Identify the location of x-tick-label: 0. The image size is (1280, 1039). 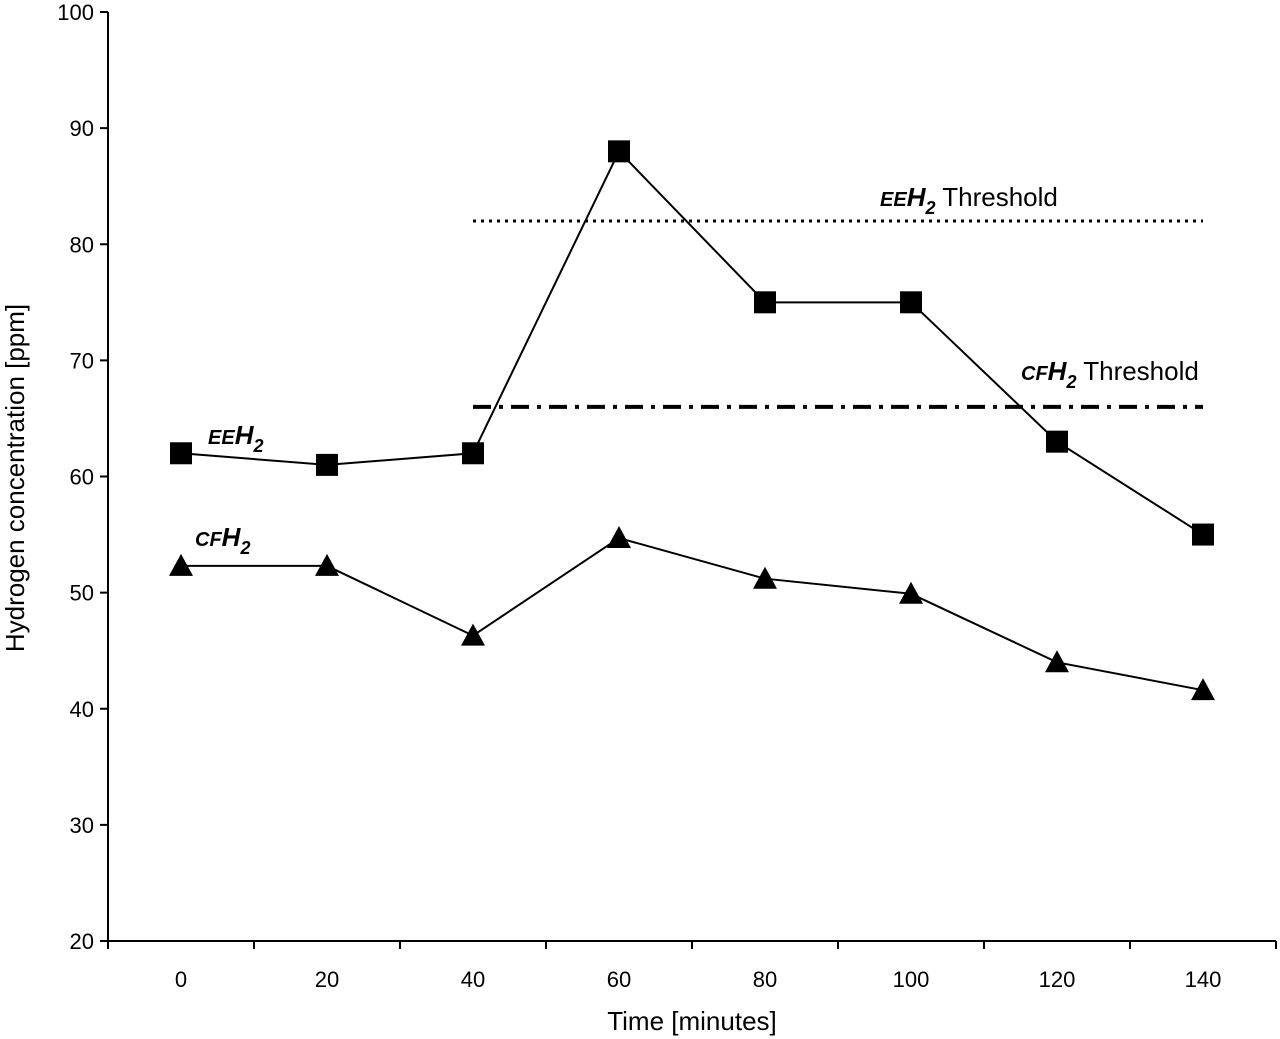
(181, 979).